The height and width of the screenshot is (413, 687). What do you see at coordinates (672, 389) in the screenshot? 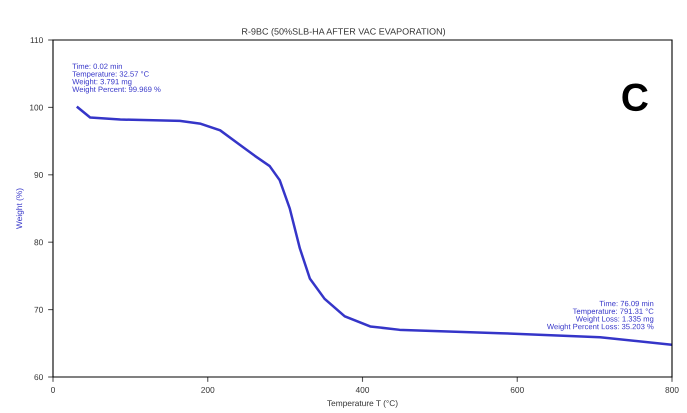
I see `x-tick-label: 800` at bounding box center [672, 389].